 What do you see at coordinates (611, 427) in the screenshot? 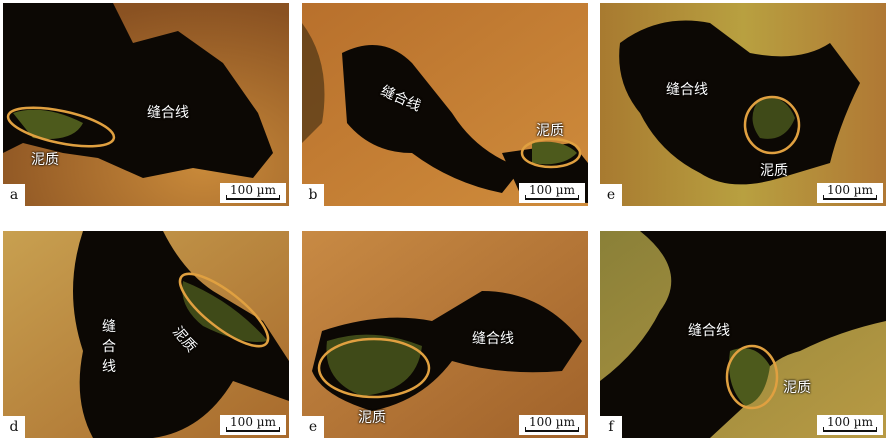
I see `panel-letter: f` at bounding box center [611, 427].